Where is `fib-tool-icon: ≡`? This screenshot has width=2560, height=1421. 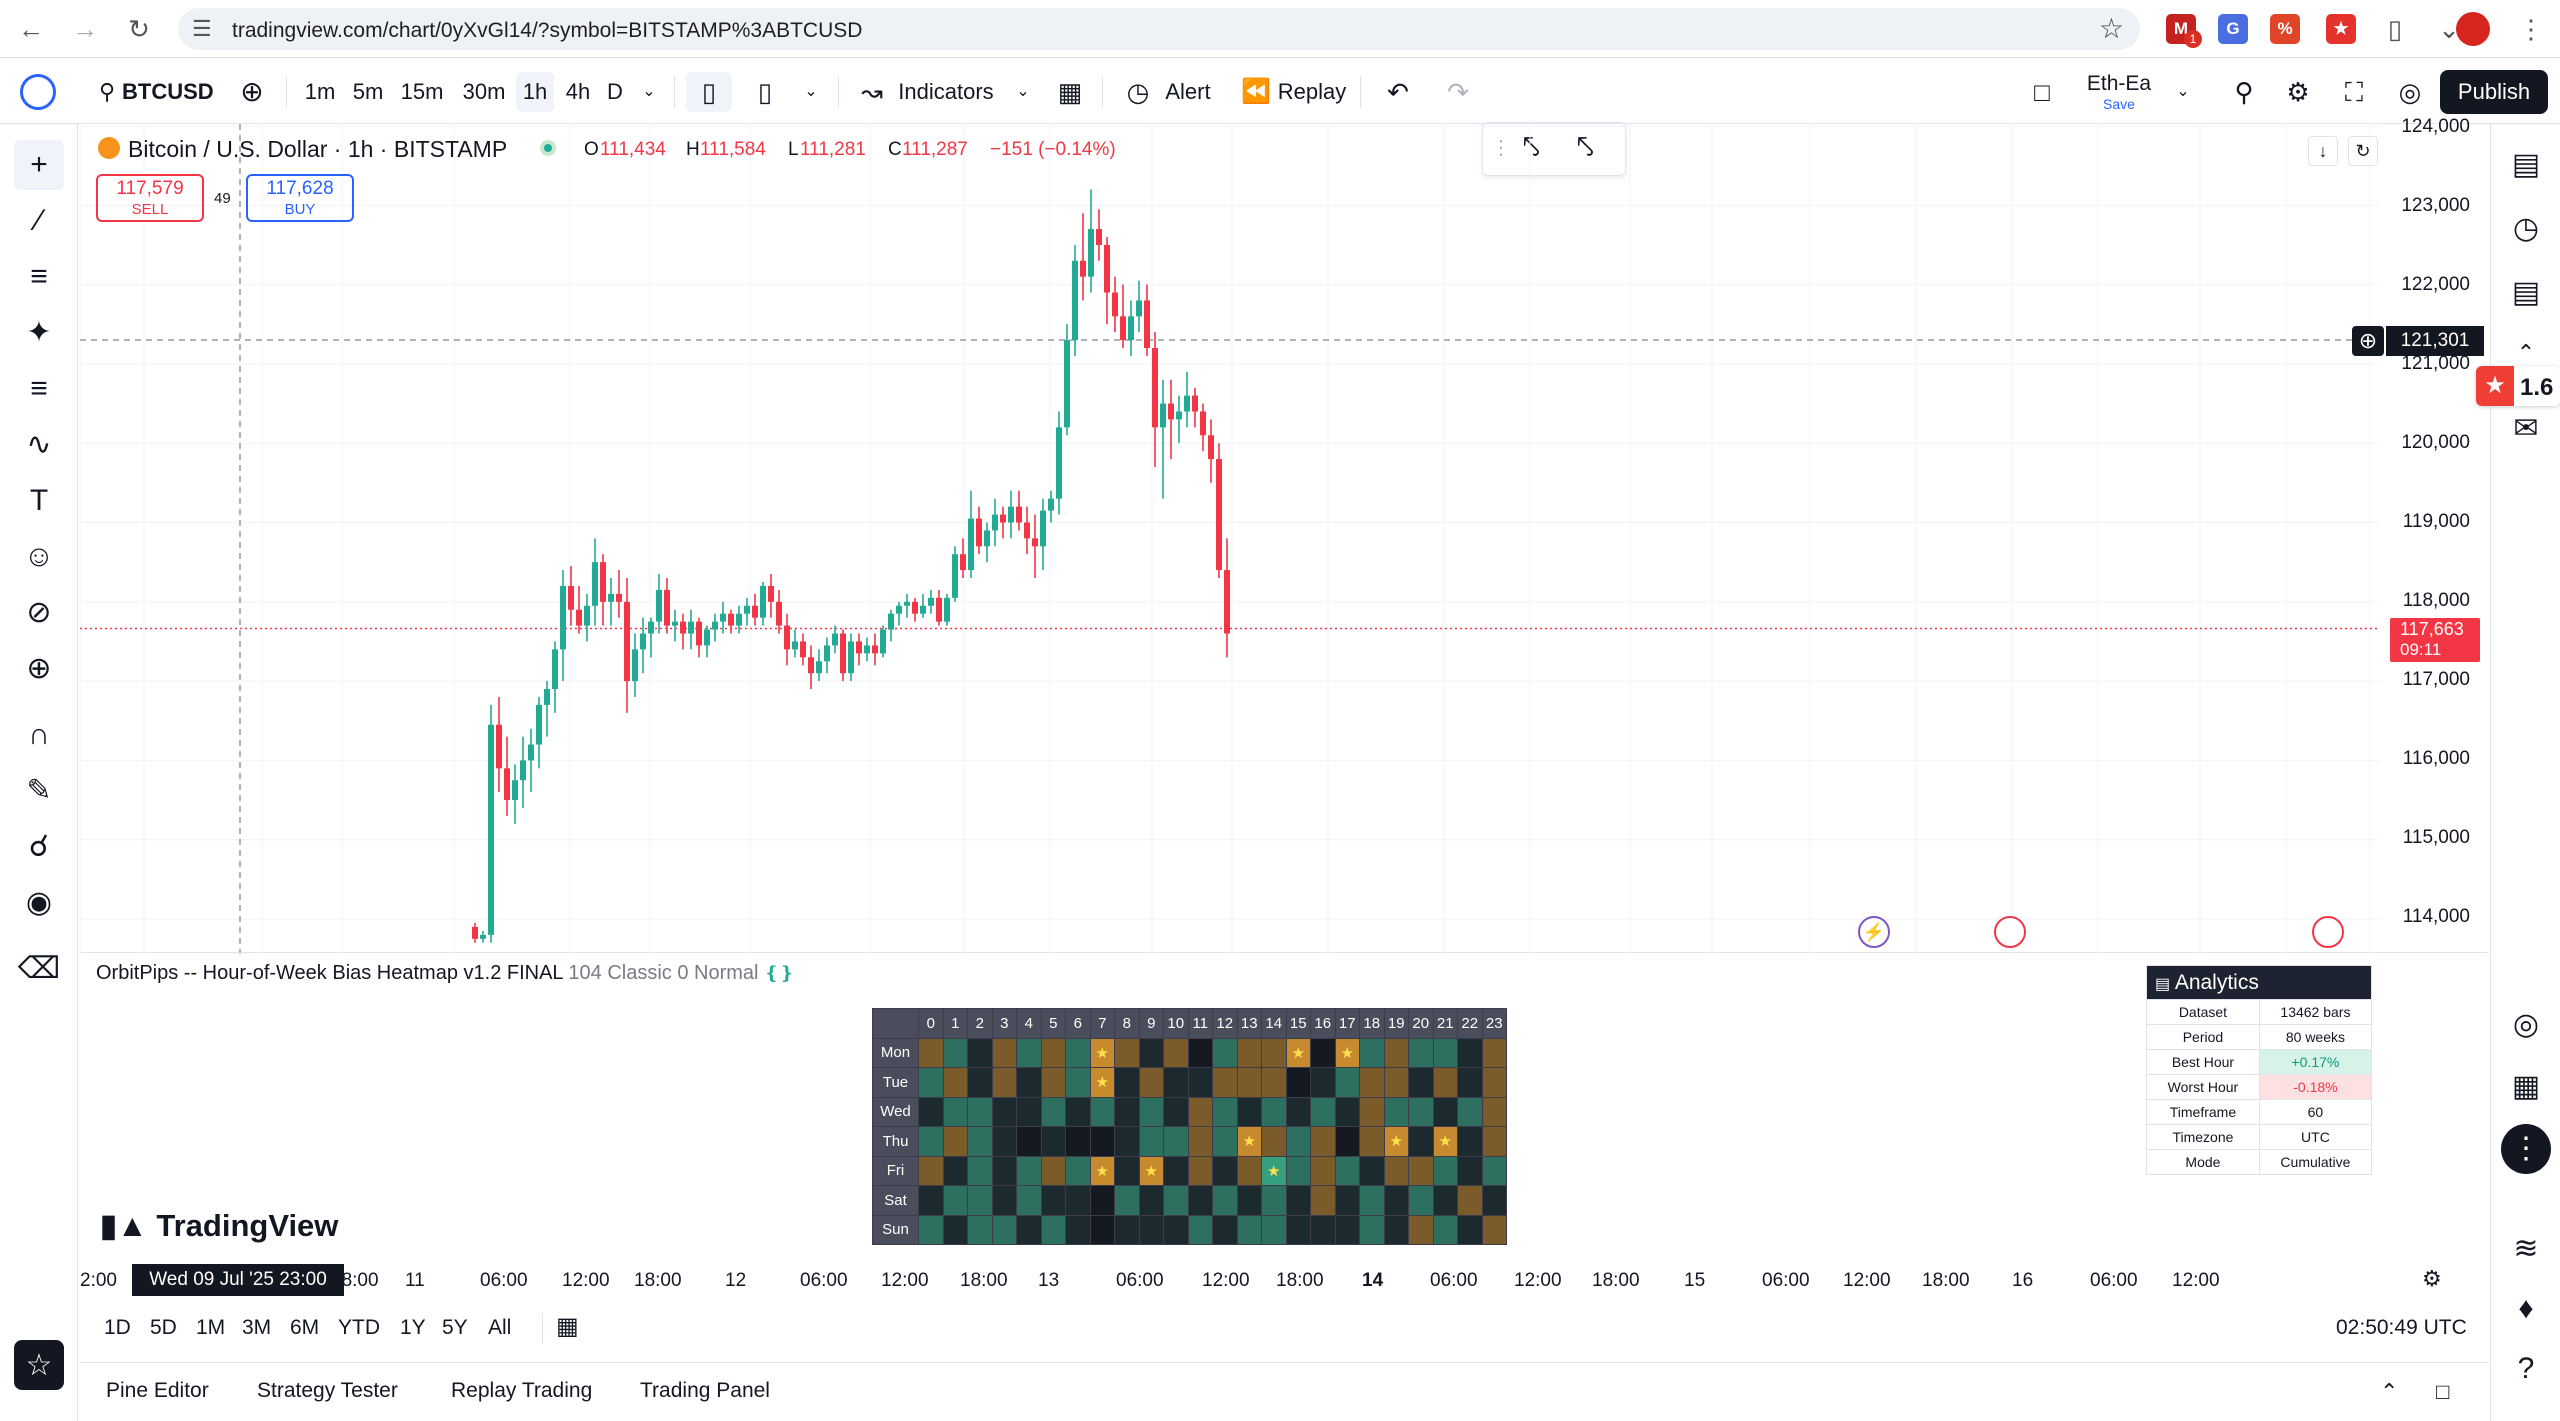
fib-tool-icon: ≡ is located at coordinates (39, 276).